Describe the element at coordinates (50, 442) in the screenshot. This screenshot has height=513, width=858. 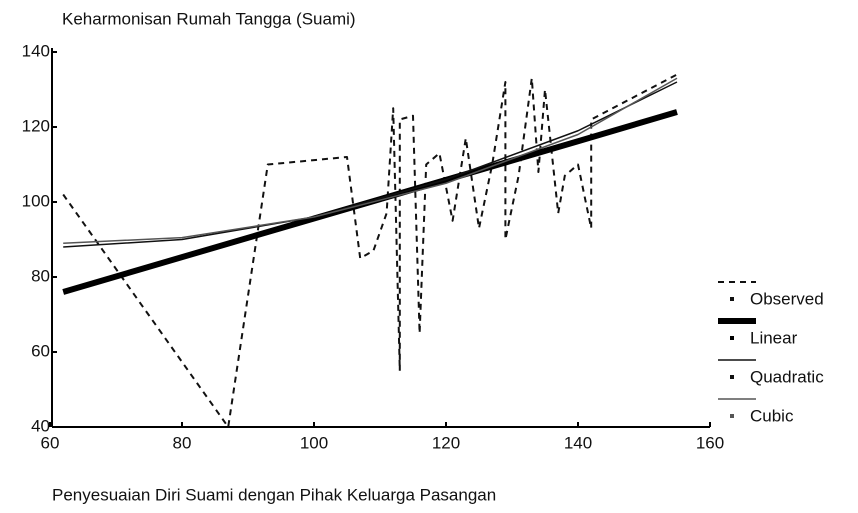
I see `x-tick-label: 60` at that location.